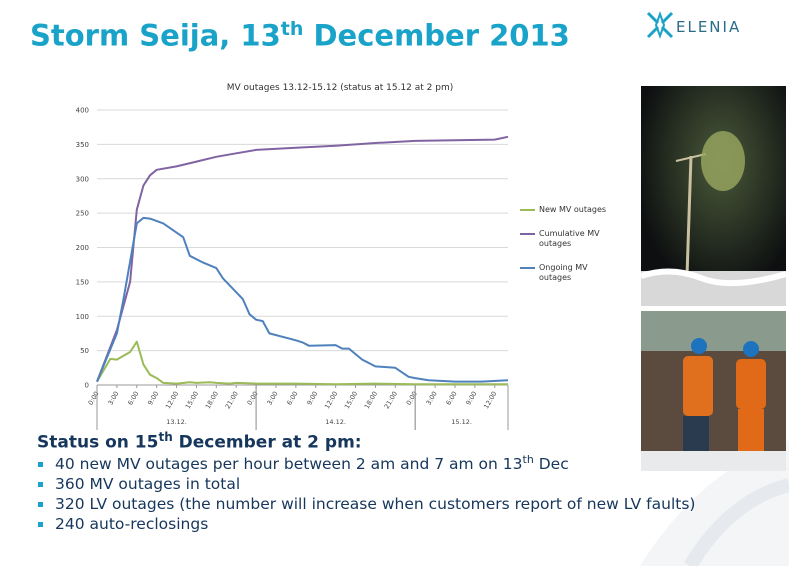 This screenshot has height=566, width=789. What do you see at coordinates (82, 317) in the screenshot?
I see `y-tick-label: 100` at bounding box center [82, 317].